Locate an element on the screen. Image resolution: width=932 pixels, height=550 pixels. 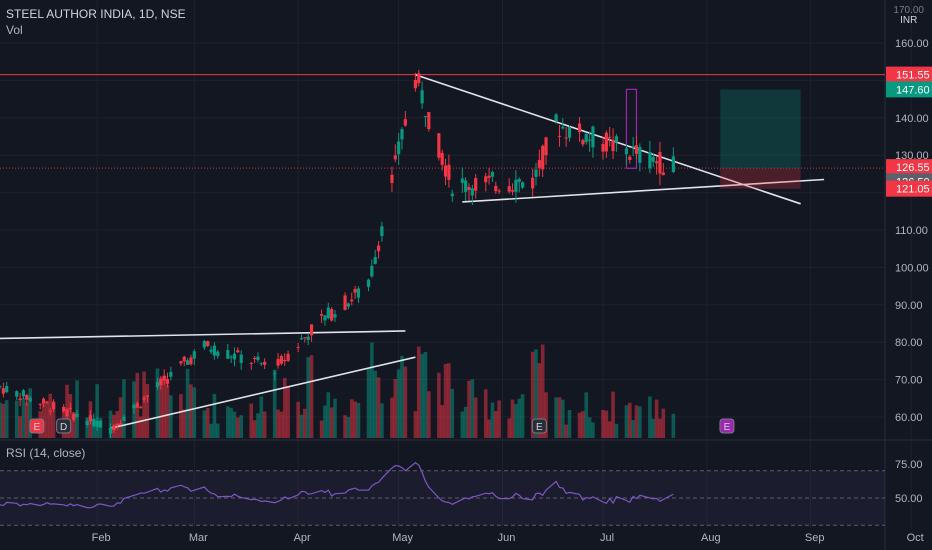
rsi-tick-label: 75.00 is located at coordinates (909, 465).